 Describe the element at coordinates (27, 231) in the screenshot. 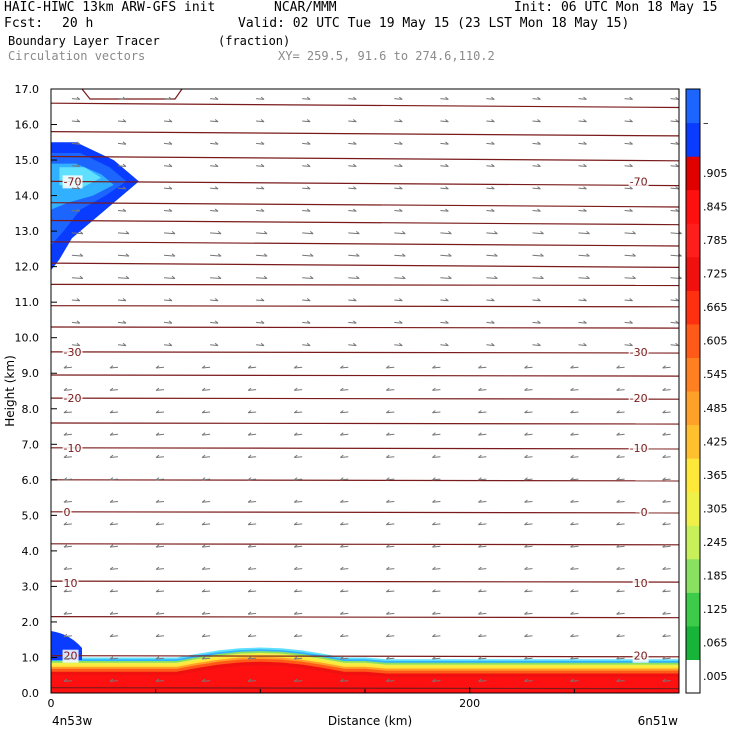

I see `y-tick-label: 13.0` at that location.